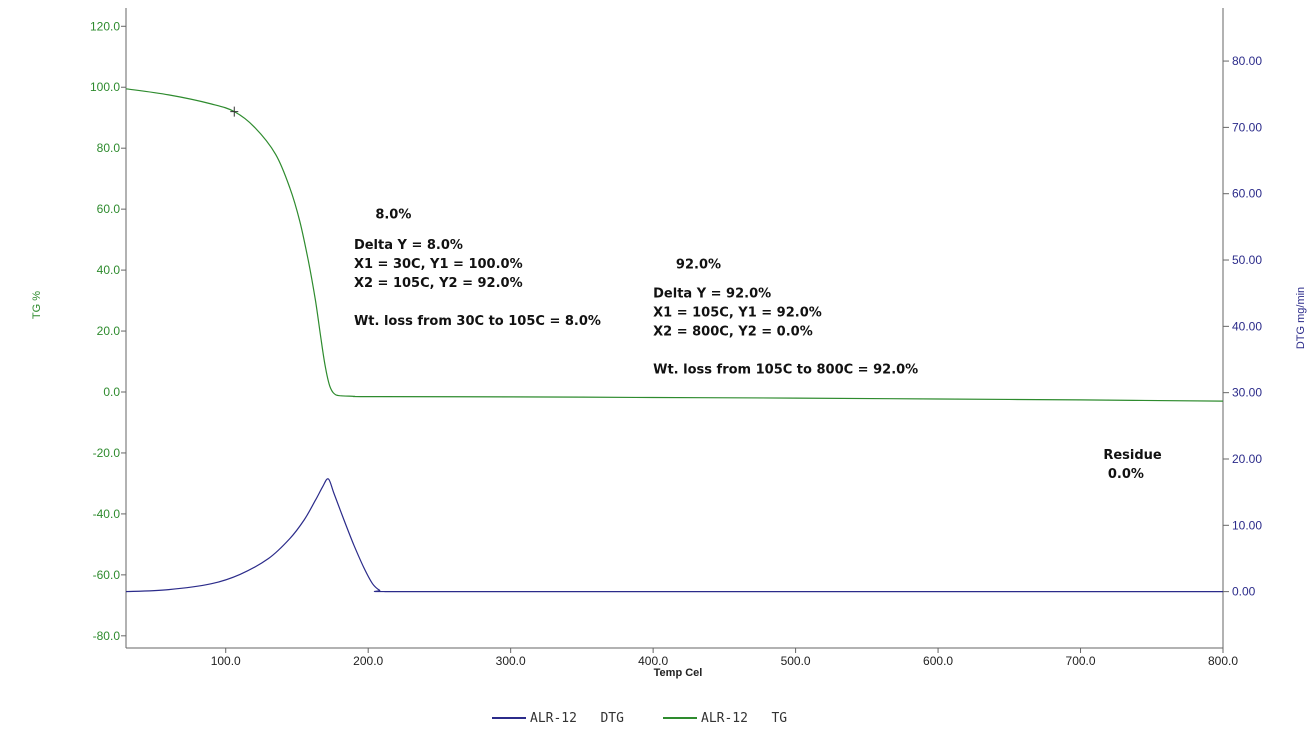  What do you see at coordinates (105, 26) in the screenshot?
I see `left-tick-label: 120.0` at bounding box center [105, 26].